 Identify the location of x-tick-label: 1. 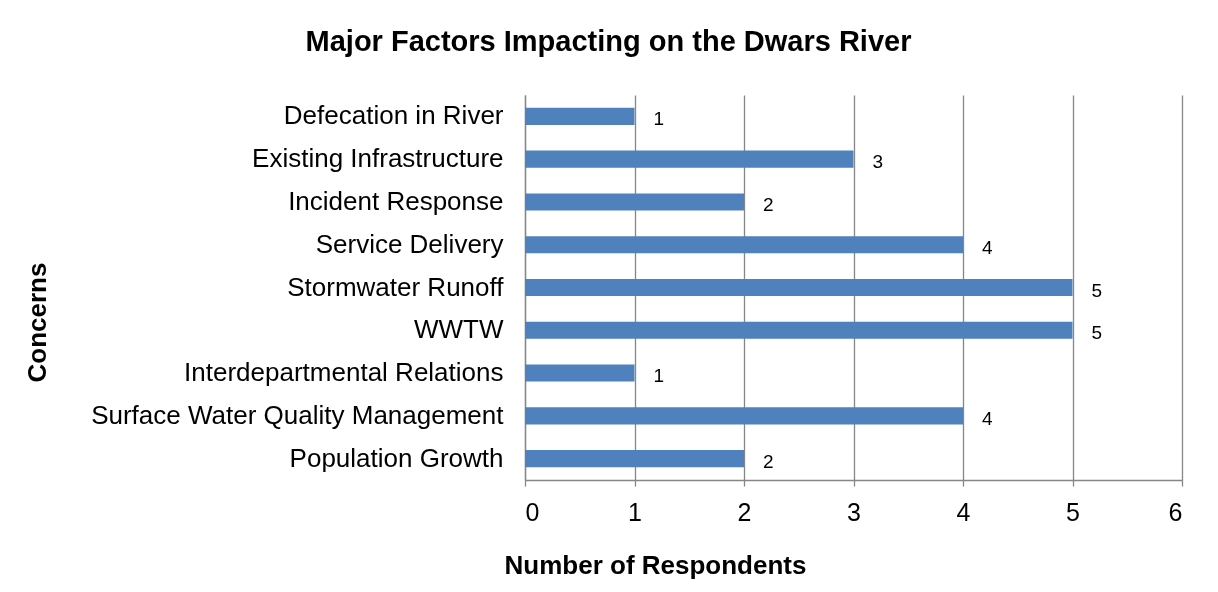
(635, 511).